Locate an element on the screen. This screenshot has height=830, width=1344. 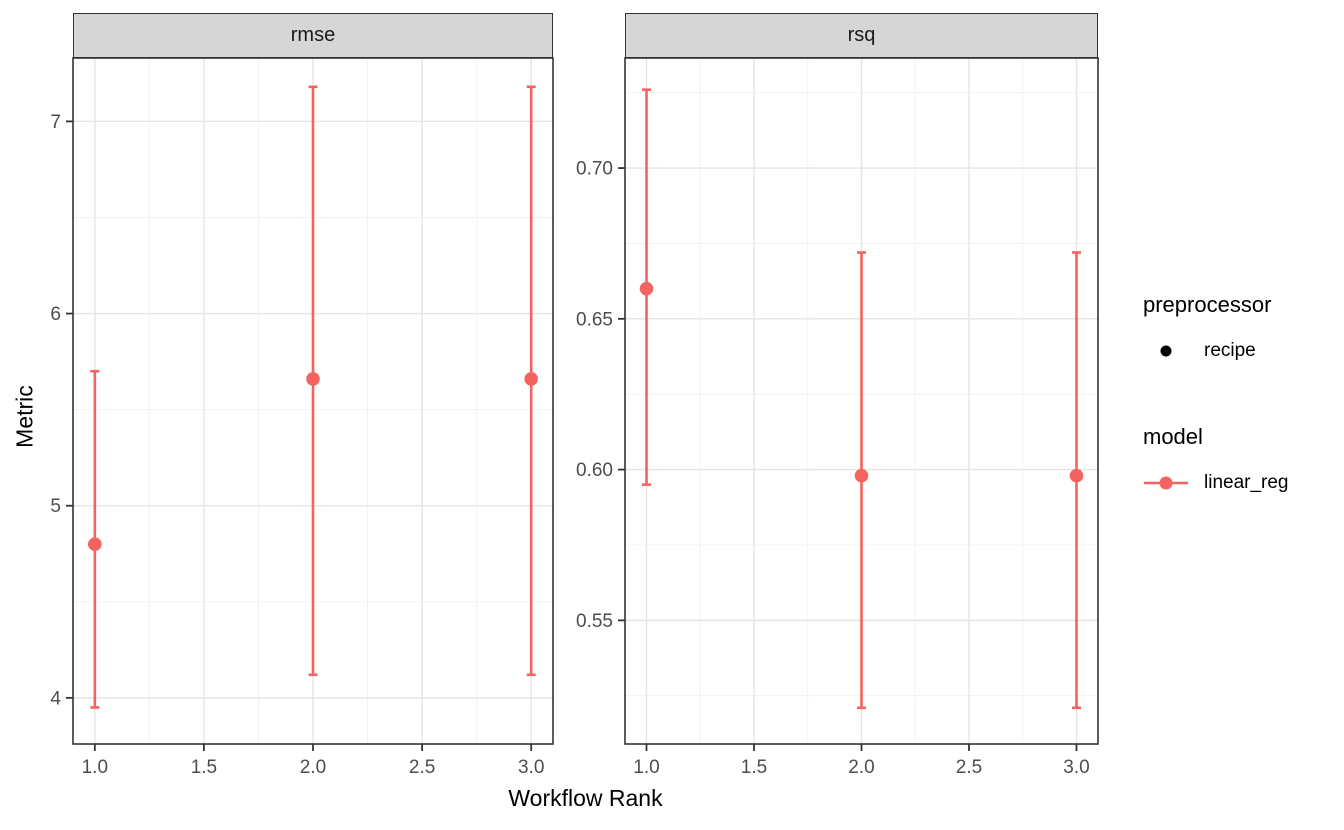
facet-strip-rsq: rsq is located at coordinates (861, 35).